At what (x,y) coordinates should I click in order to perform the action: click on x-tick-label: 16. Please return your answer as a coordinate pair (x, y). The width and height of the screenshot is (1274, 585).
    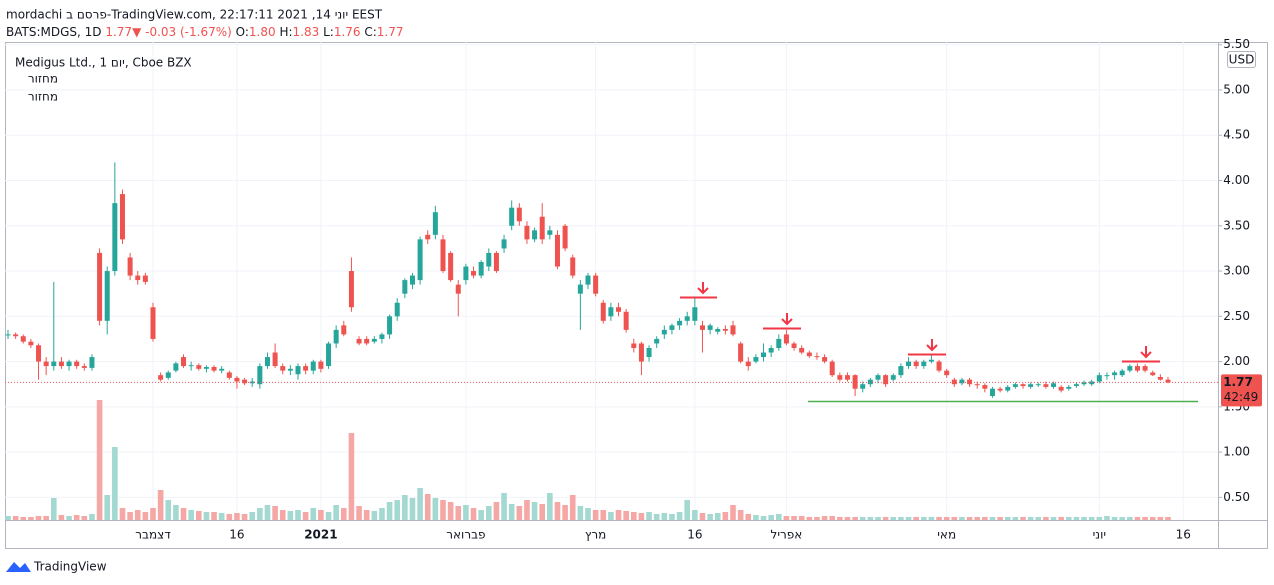
    Looking at the image, I should click on (1183, 535).